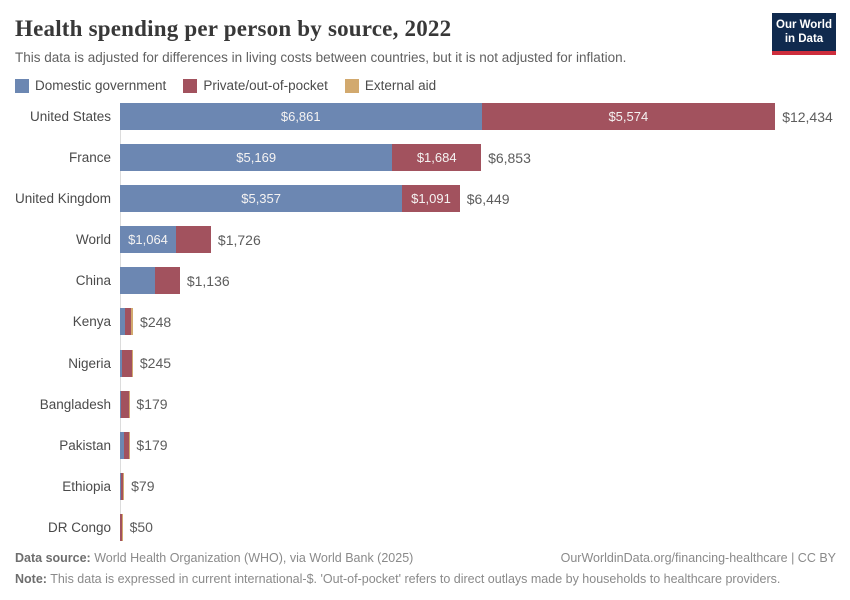 The height and width of the screenshot is (600, 850). Describe the element at coordinates (79, 527) in the screenshot. I see `country-label: DR Congo` at that location.